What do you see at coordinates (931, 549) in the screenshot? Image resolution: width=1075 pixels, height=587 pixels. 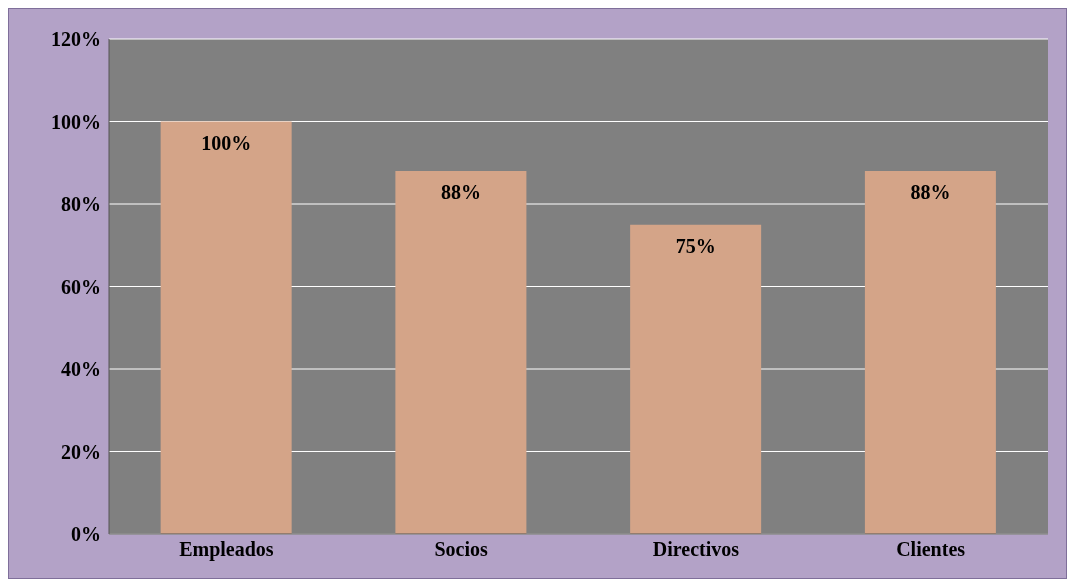 I see `x-tick-label: Clientes` at bounding box center [931, 549].